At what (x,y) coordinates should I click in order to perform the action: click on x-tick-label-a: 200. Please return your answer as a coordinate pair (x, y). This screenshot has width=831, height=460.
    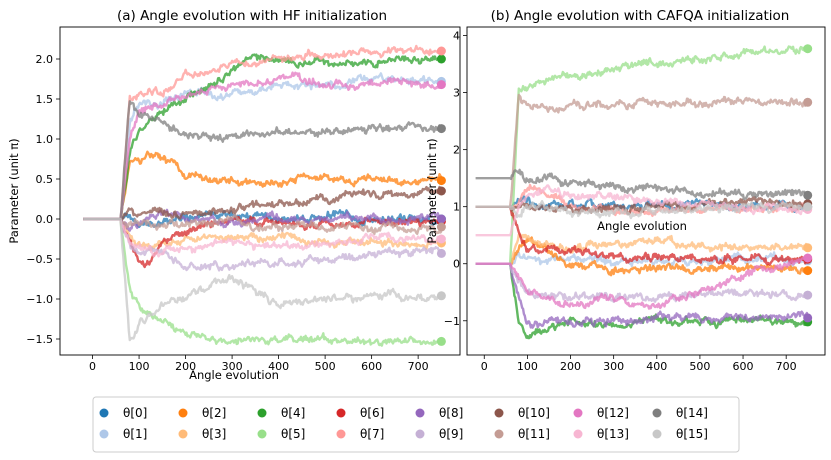
    Looking at the image, I should click on (185, 366).